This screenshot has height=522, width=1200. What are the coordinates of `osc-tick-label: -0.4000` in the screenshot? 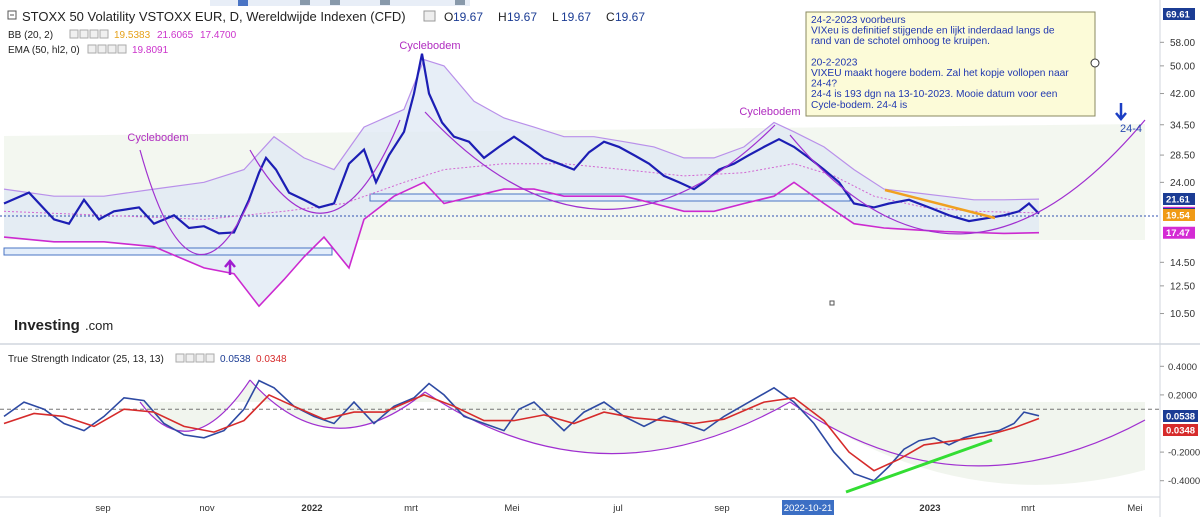 It's located at (1184, 481).